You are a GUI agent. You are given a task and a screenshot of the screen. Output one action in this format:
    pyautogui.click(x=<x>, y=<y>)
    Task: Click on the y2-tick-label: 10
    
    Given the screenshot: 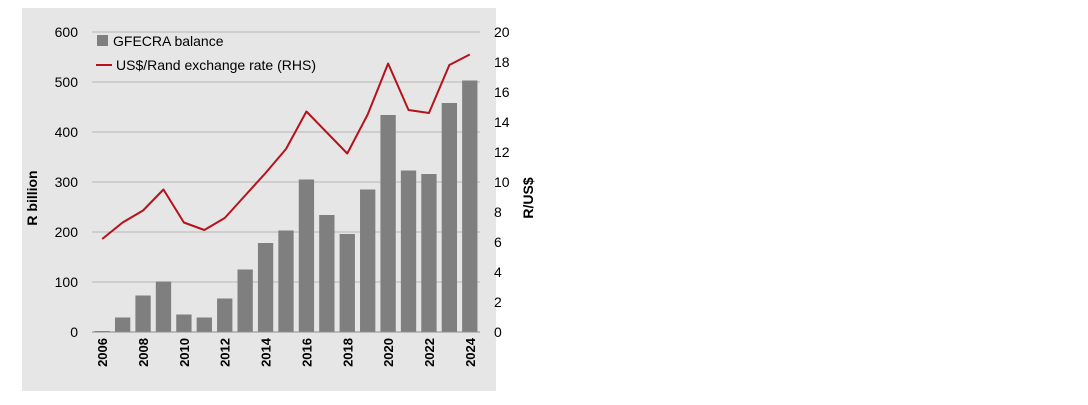 What is the action you would take?
    pyautogui.click(x=502, y=182)
    